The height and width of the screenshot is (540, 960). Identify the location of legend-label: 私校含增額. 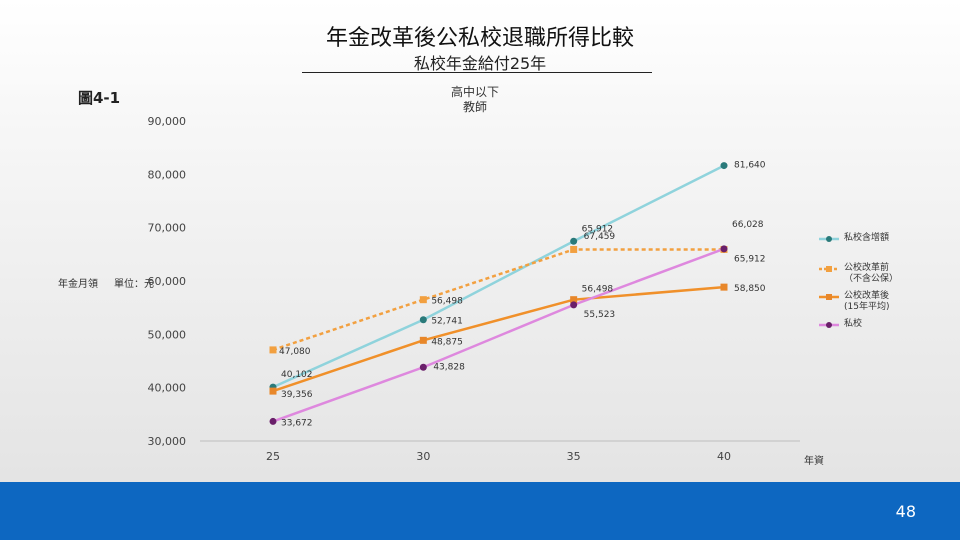
(867, 238).